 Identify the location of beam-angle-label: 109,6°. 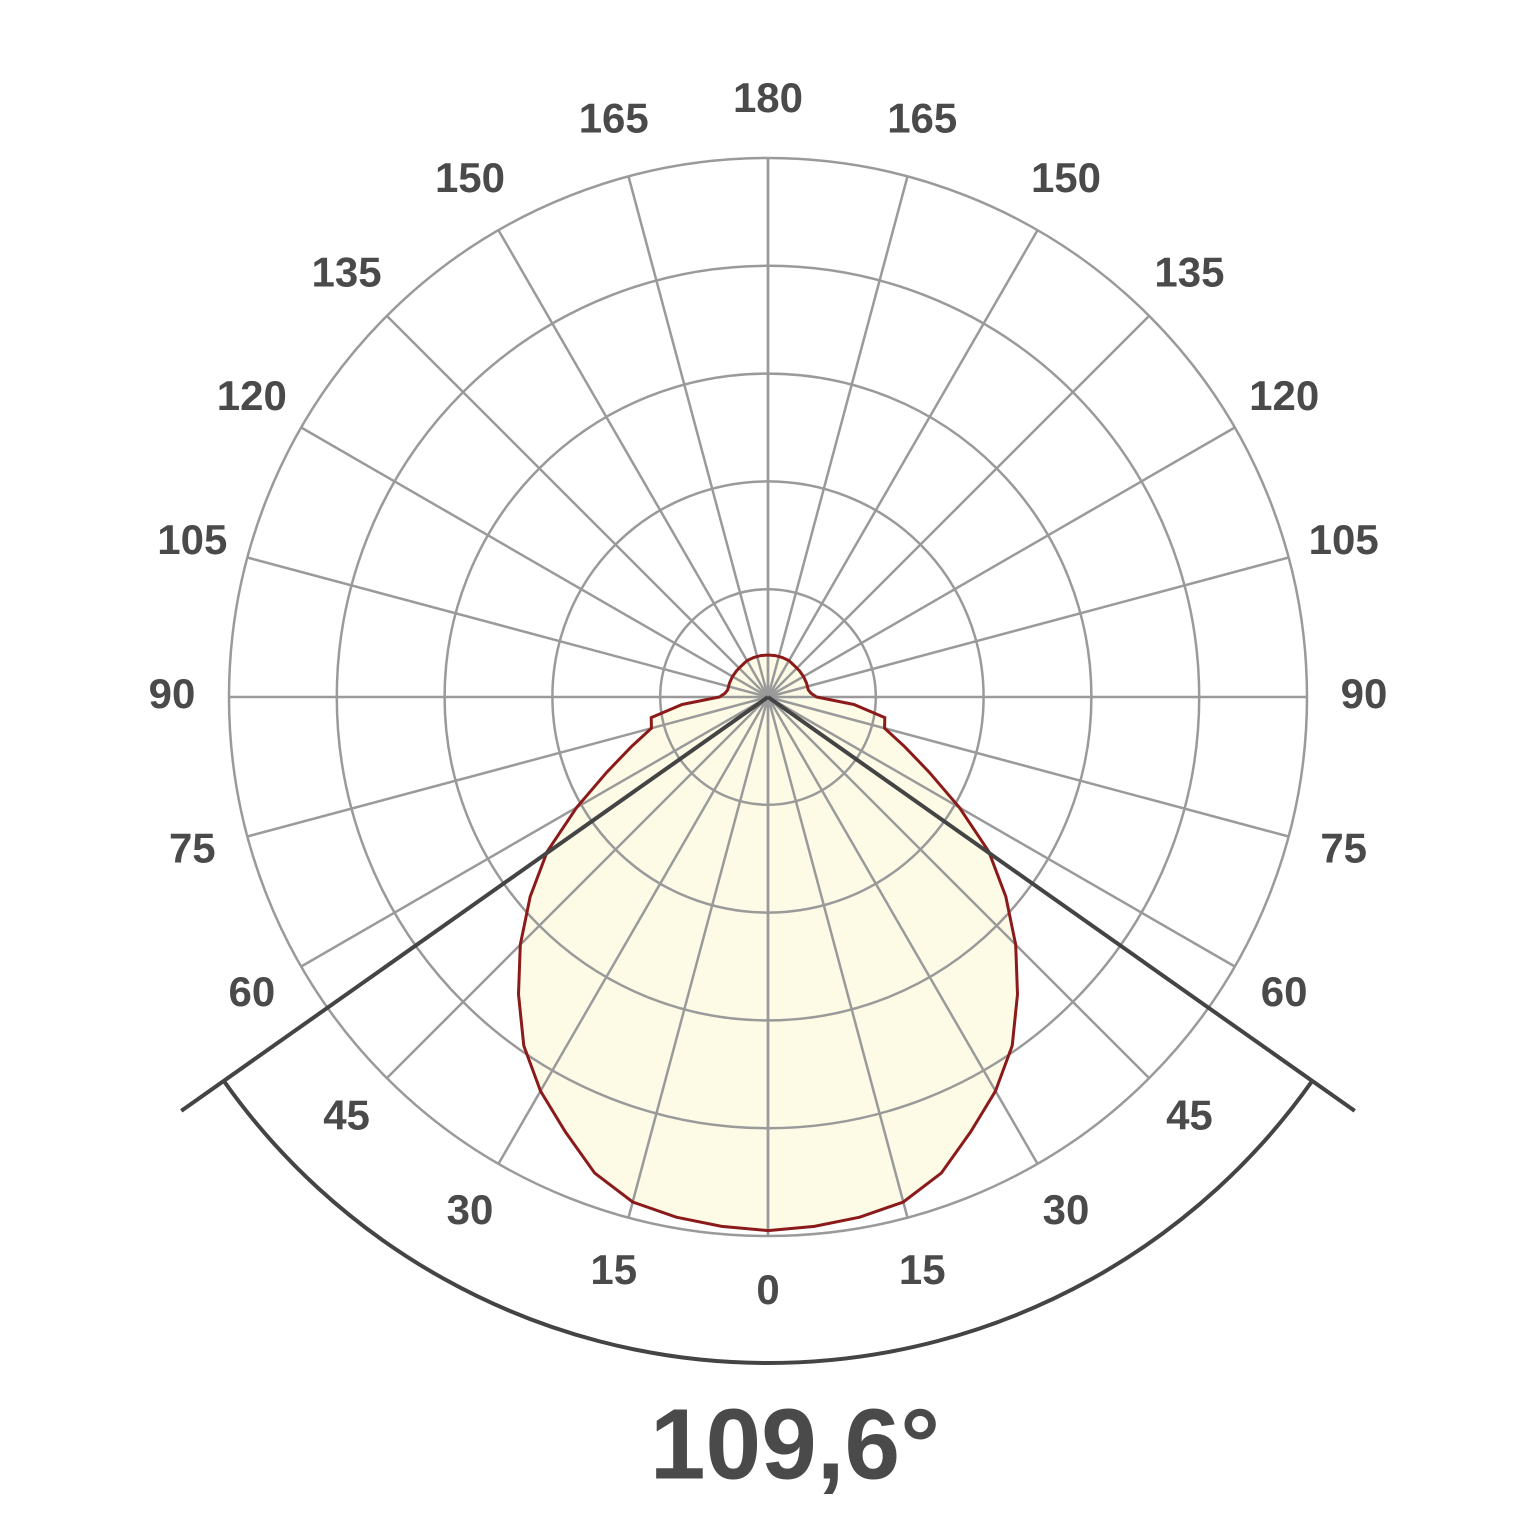
(795, 1444).